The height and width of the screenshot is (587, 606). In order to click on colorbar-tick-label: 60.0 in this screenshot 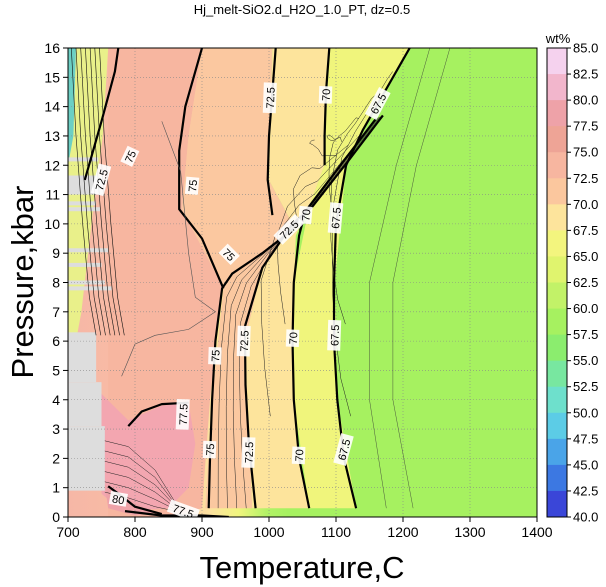, I will do `click(585, 308)`.